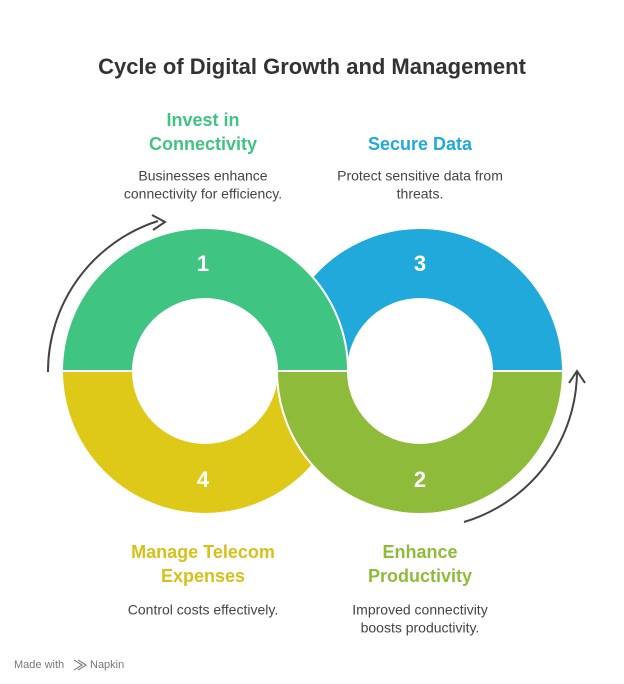 The width and height of the screenshot is (624, 684). What do you see at coordinates (107, 665) in the screenshot?
I see `footer-brand: Napkin` at bounding box center [107, 665].